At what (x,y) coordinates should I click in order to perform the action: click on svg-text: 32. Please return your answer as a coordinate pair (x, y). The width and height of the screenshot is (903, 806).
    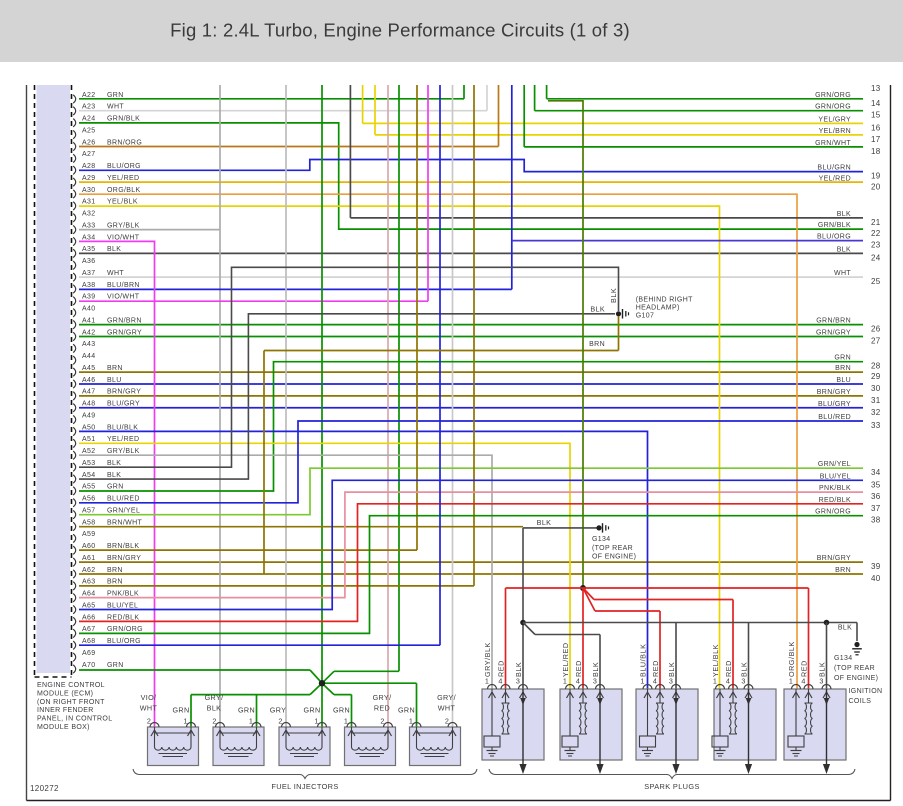
    Looking at the image, I should click on (876, 412).